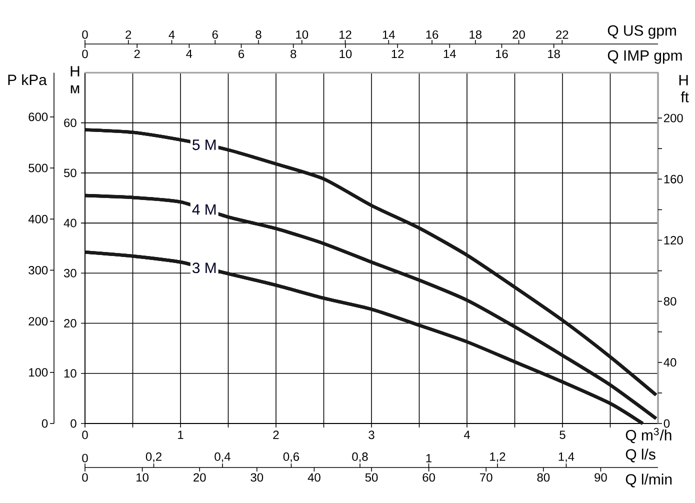  What do you see at coordinates (70, 323) in the screenshot?
I see `y-tick-label: 20` at bounding box center [70, 323].